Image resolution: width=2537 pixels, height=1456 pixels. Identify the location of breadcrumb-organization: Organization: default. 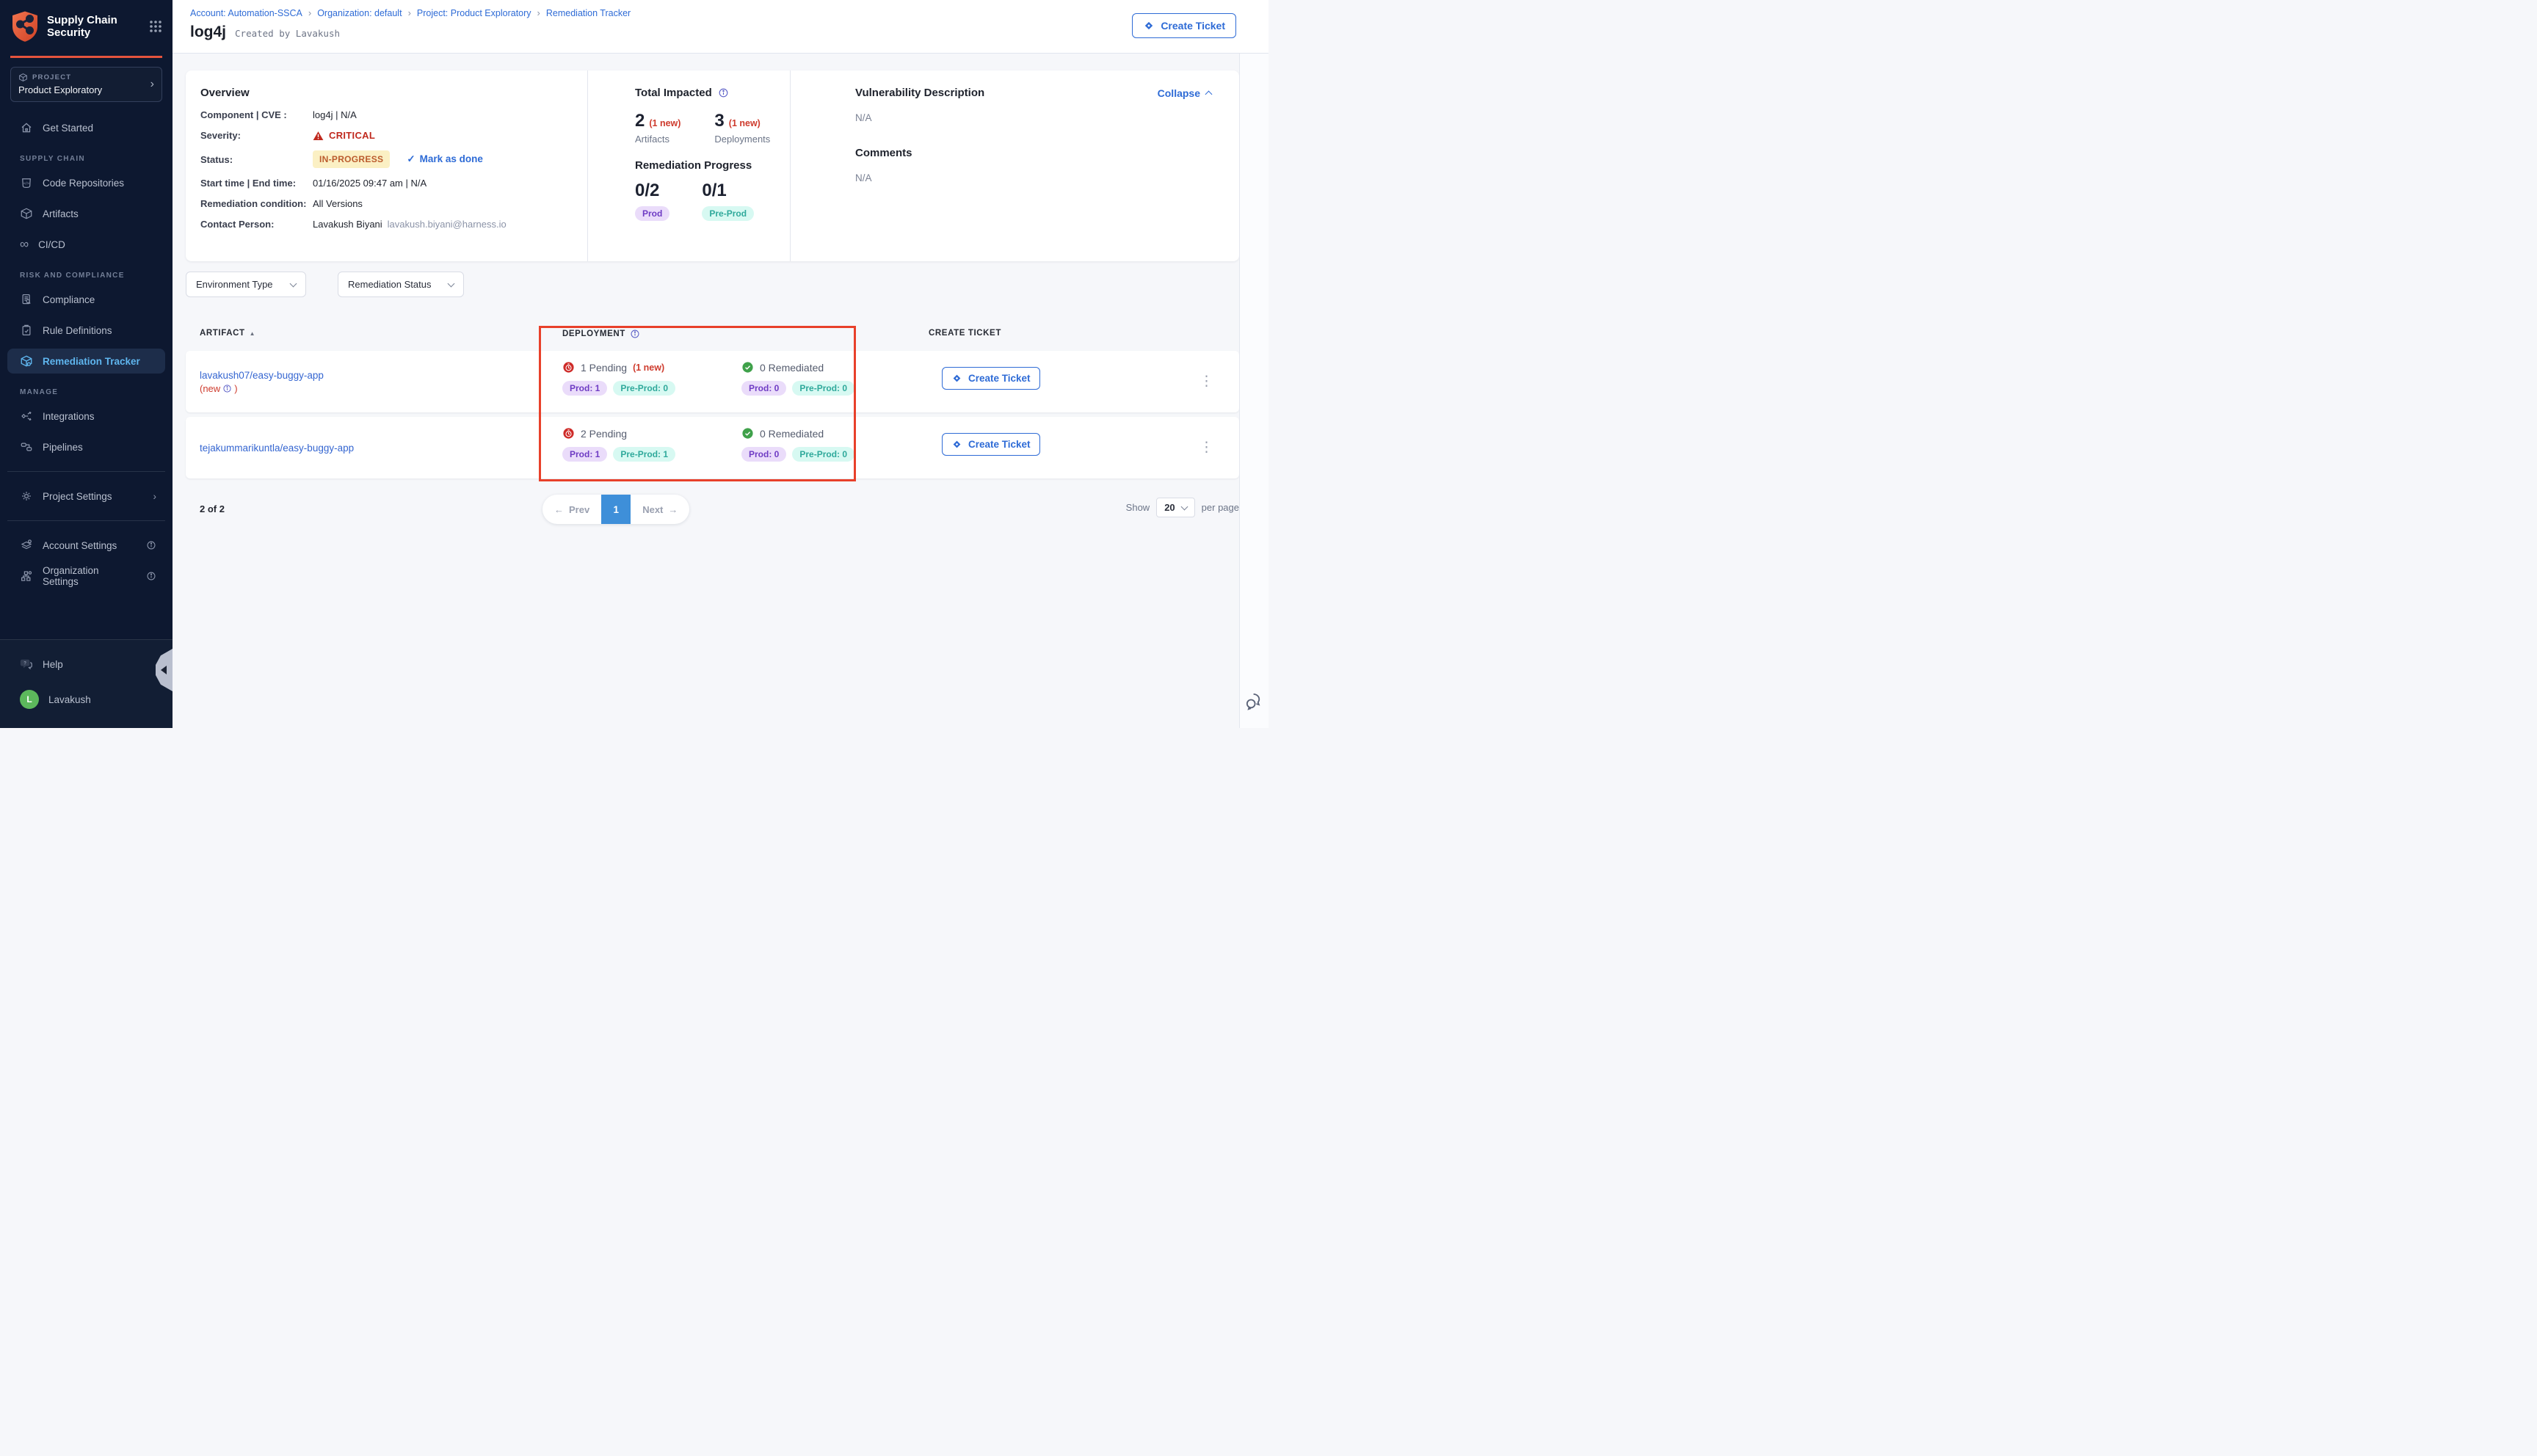
(359, 12).